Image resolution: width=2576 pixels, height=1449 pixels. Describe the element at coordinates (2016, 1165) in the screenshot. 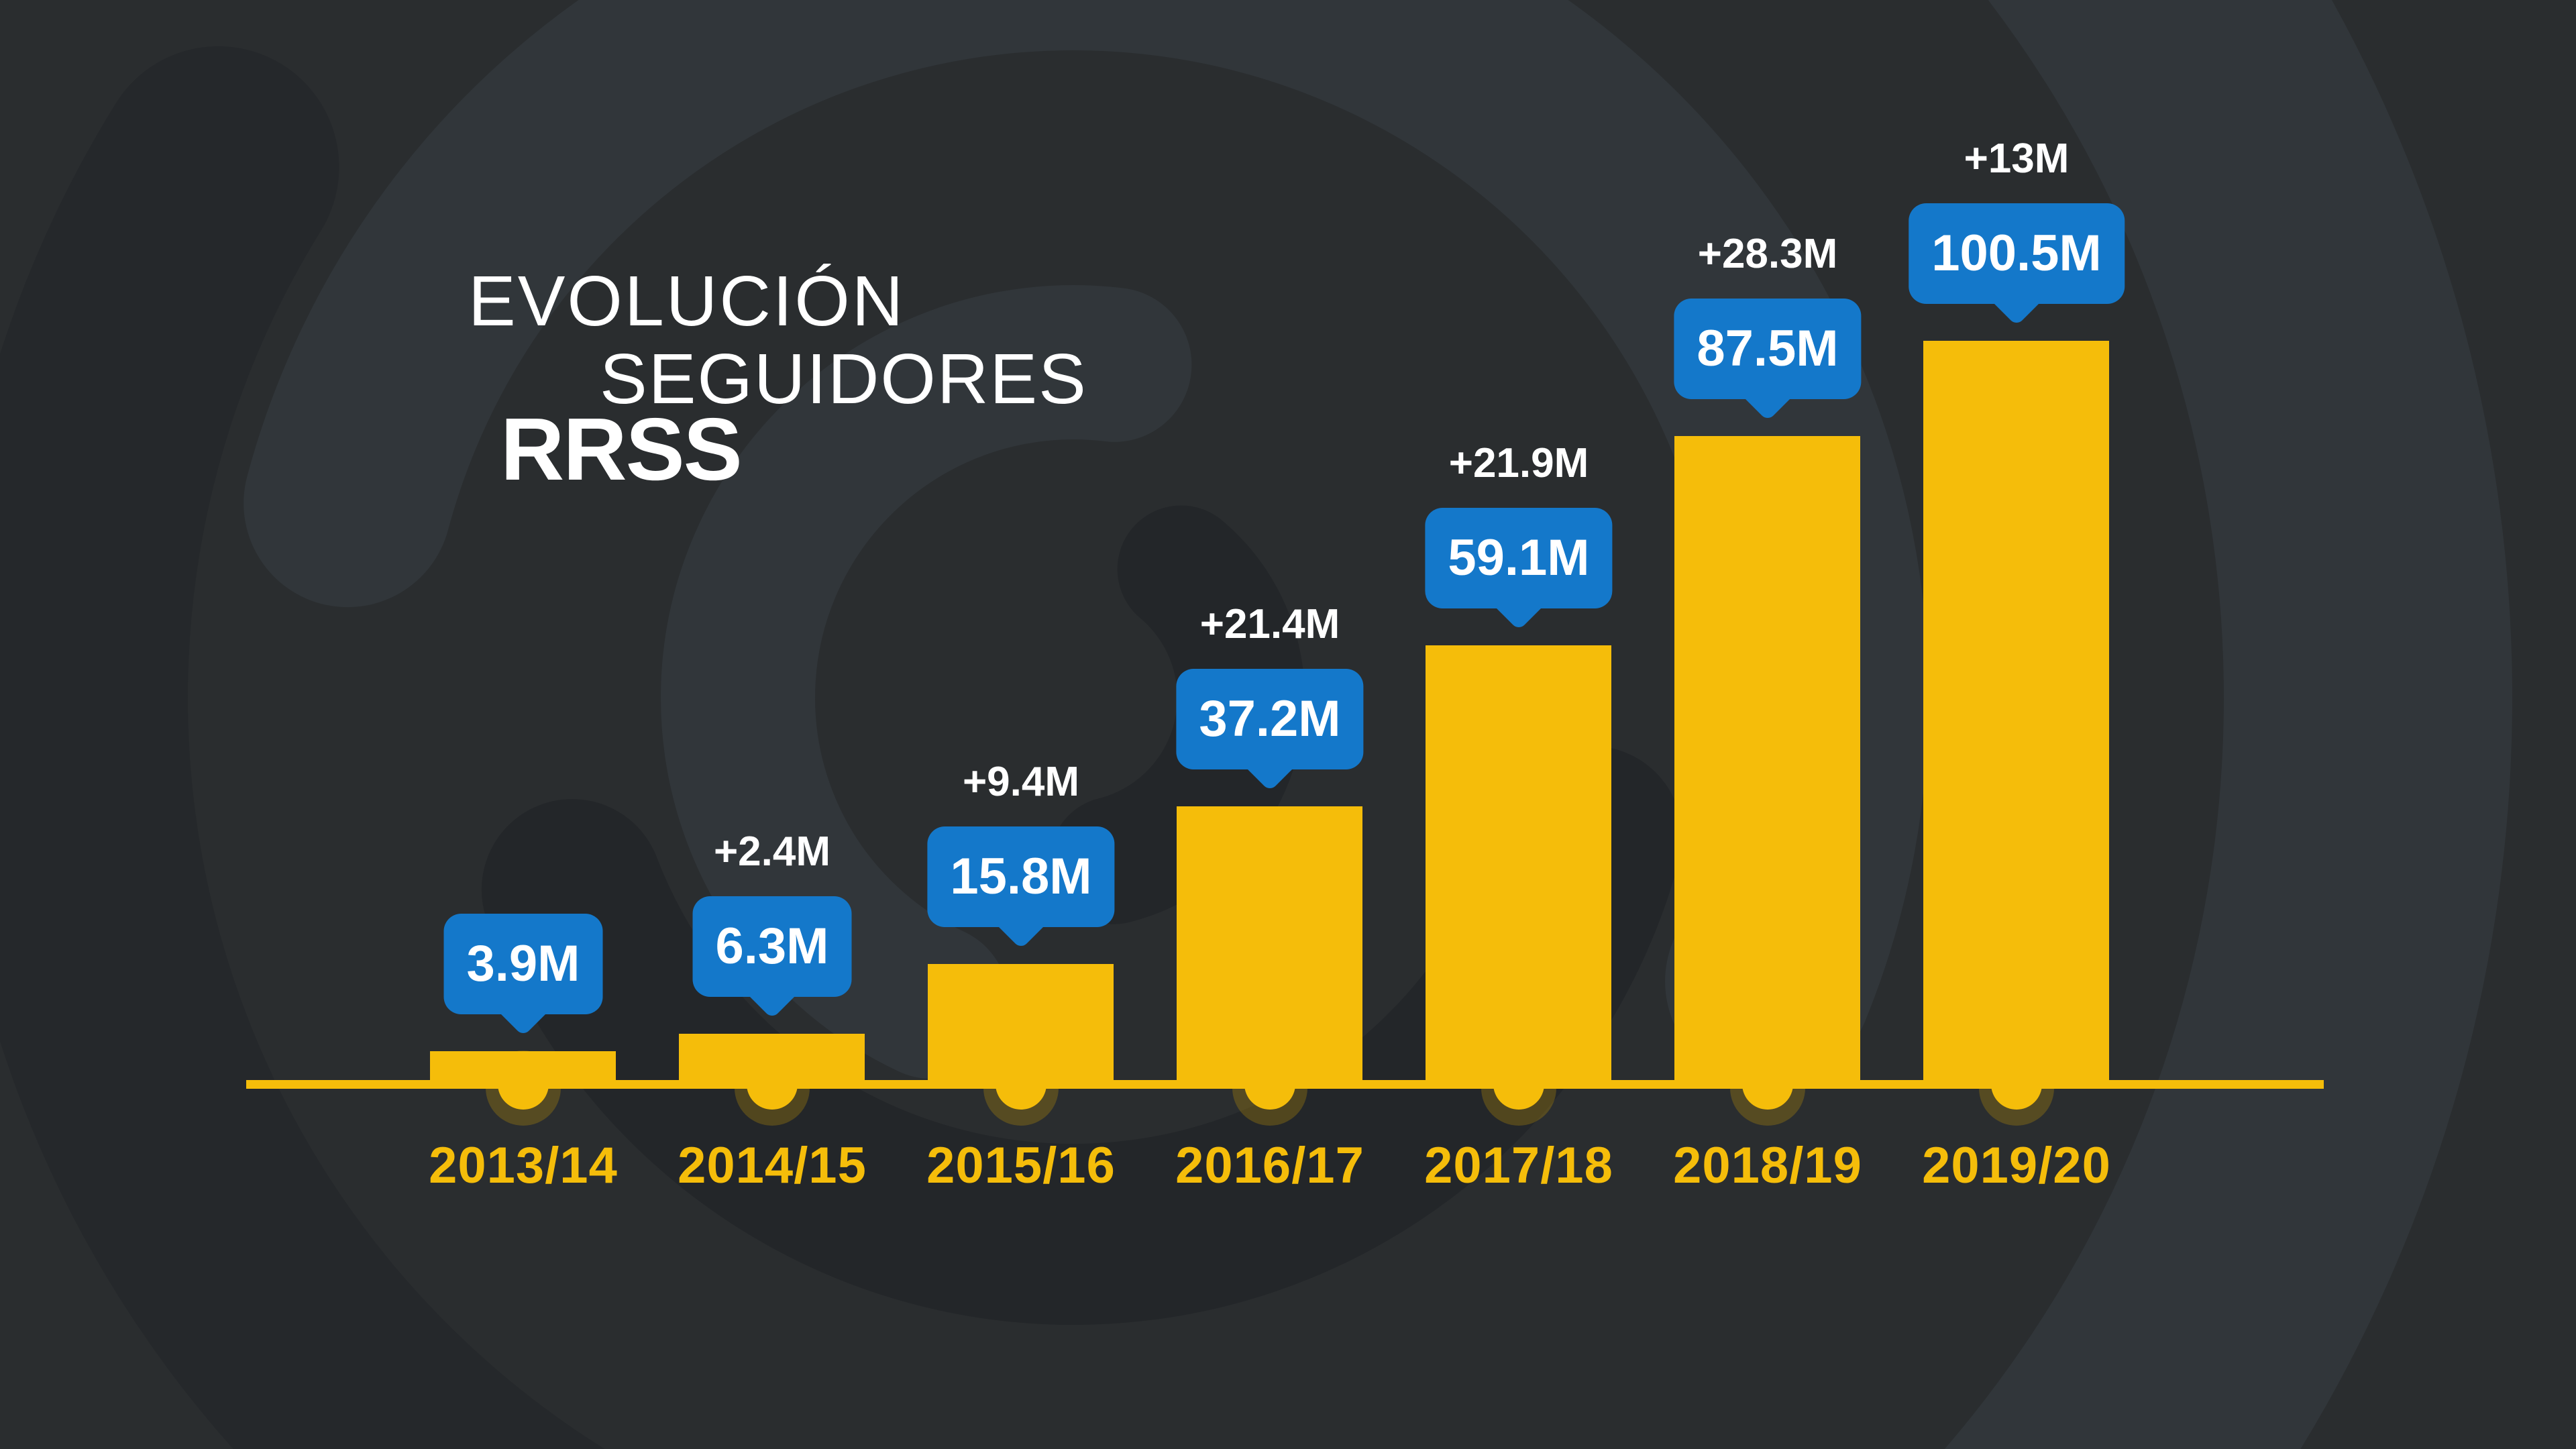

I see `year-label: 2019/20` at that location.